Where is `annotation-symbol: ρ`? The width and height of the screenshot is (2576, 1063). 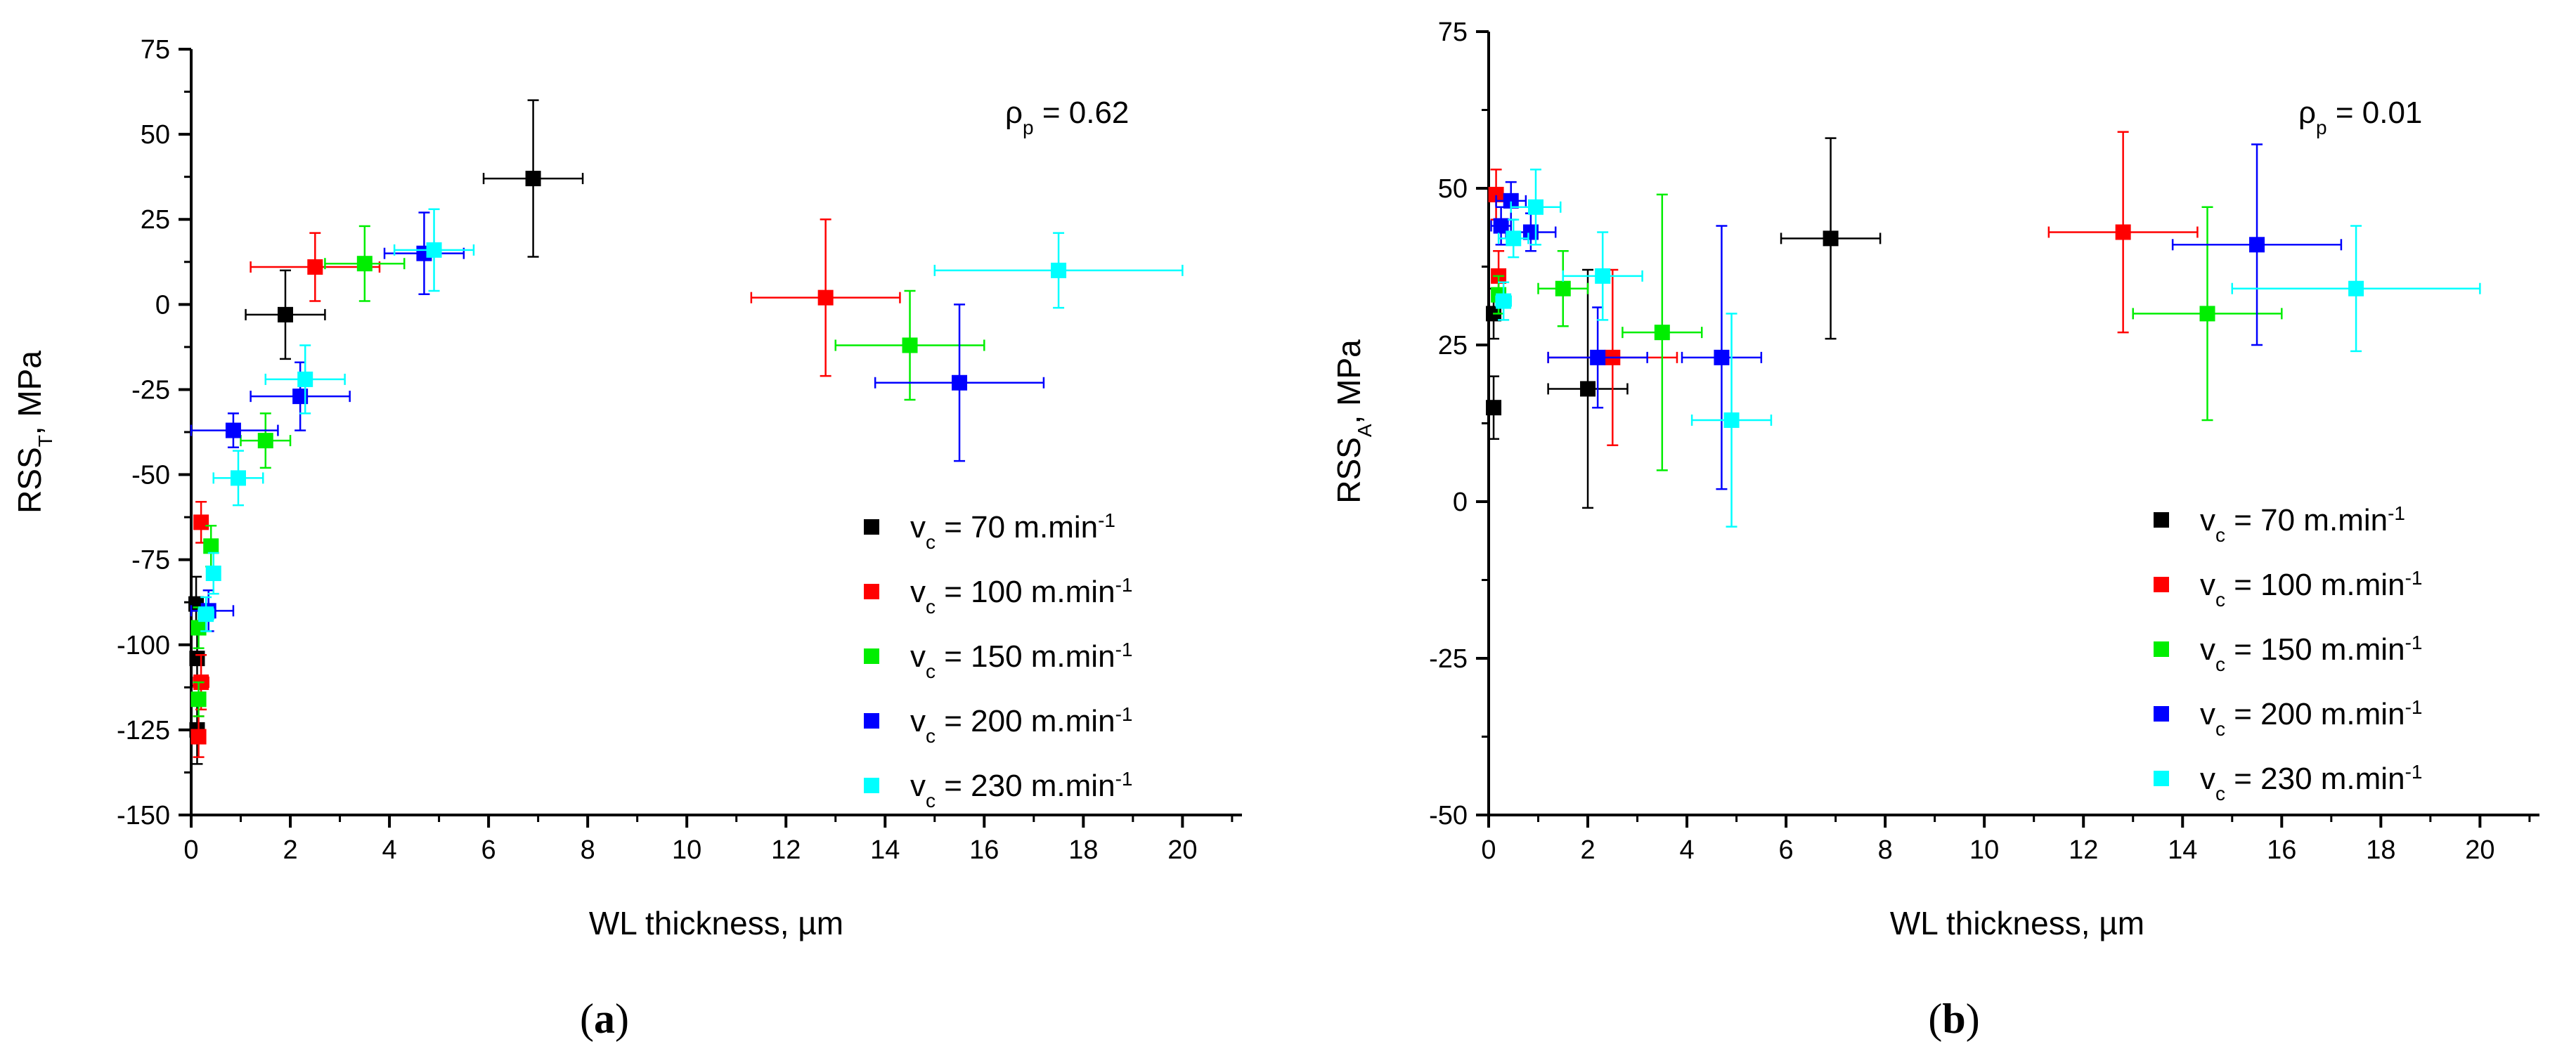 annotation-symbol: ρ is located at coordinates (2307, 113).